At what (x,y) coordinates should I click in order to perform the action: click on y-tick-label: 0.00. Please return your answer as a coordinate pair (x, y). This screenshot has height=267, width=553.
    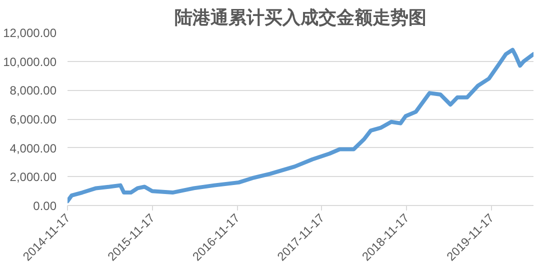
    Looking at the image, I should click on (45, 206).